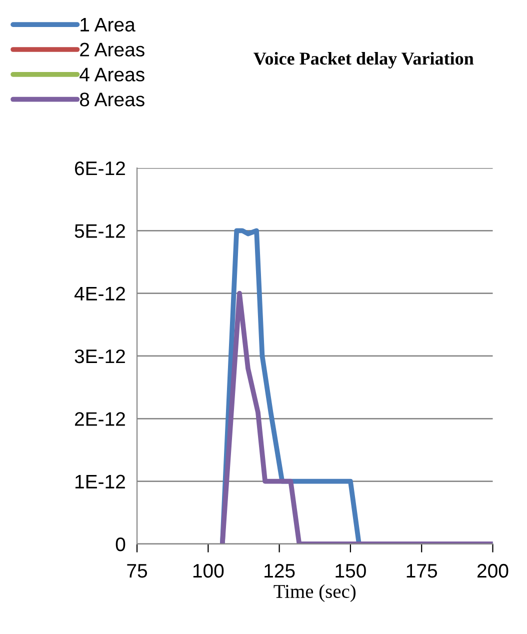 The image size is (527, 634). I want to click on y-tick-label: 3E-12, so click(99, 356).